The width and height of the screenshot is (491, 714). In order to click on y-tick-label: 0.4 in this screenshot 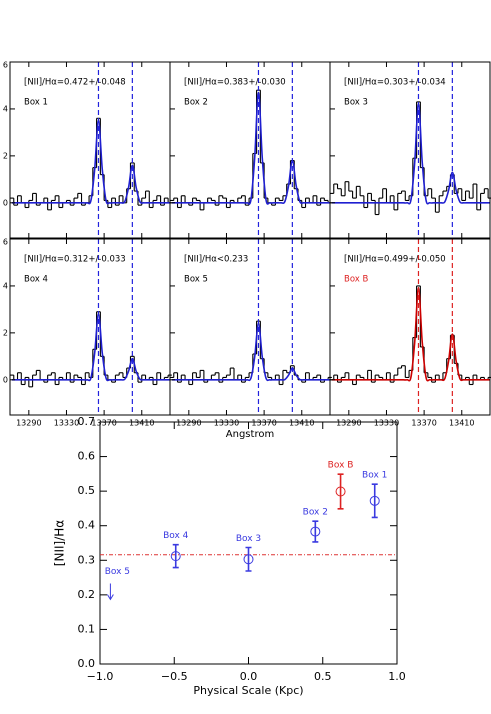, I will do `click(87, 525)`.